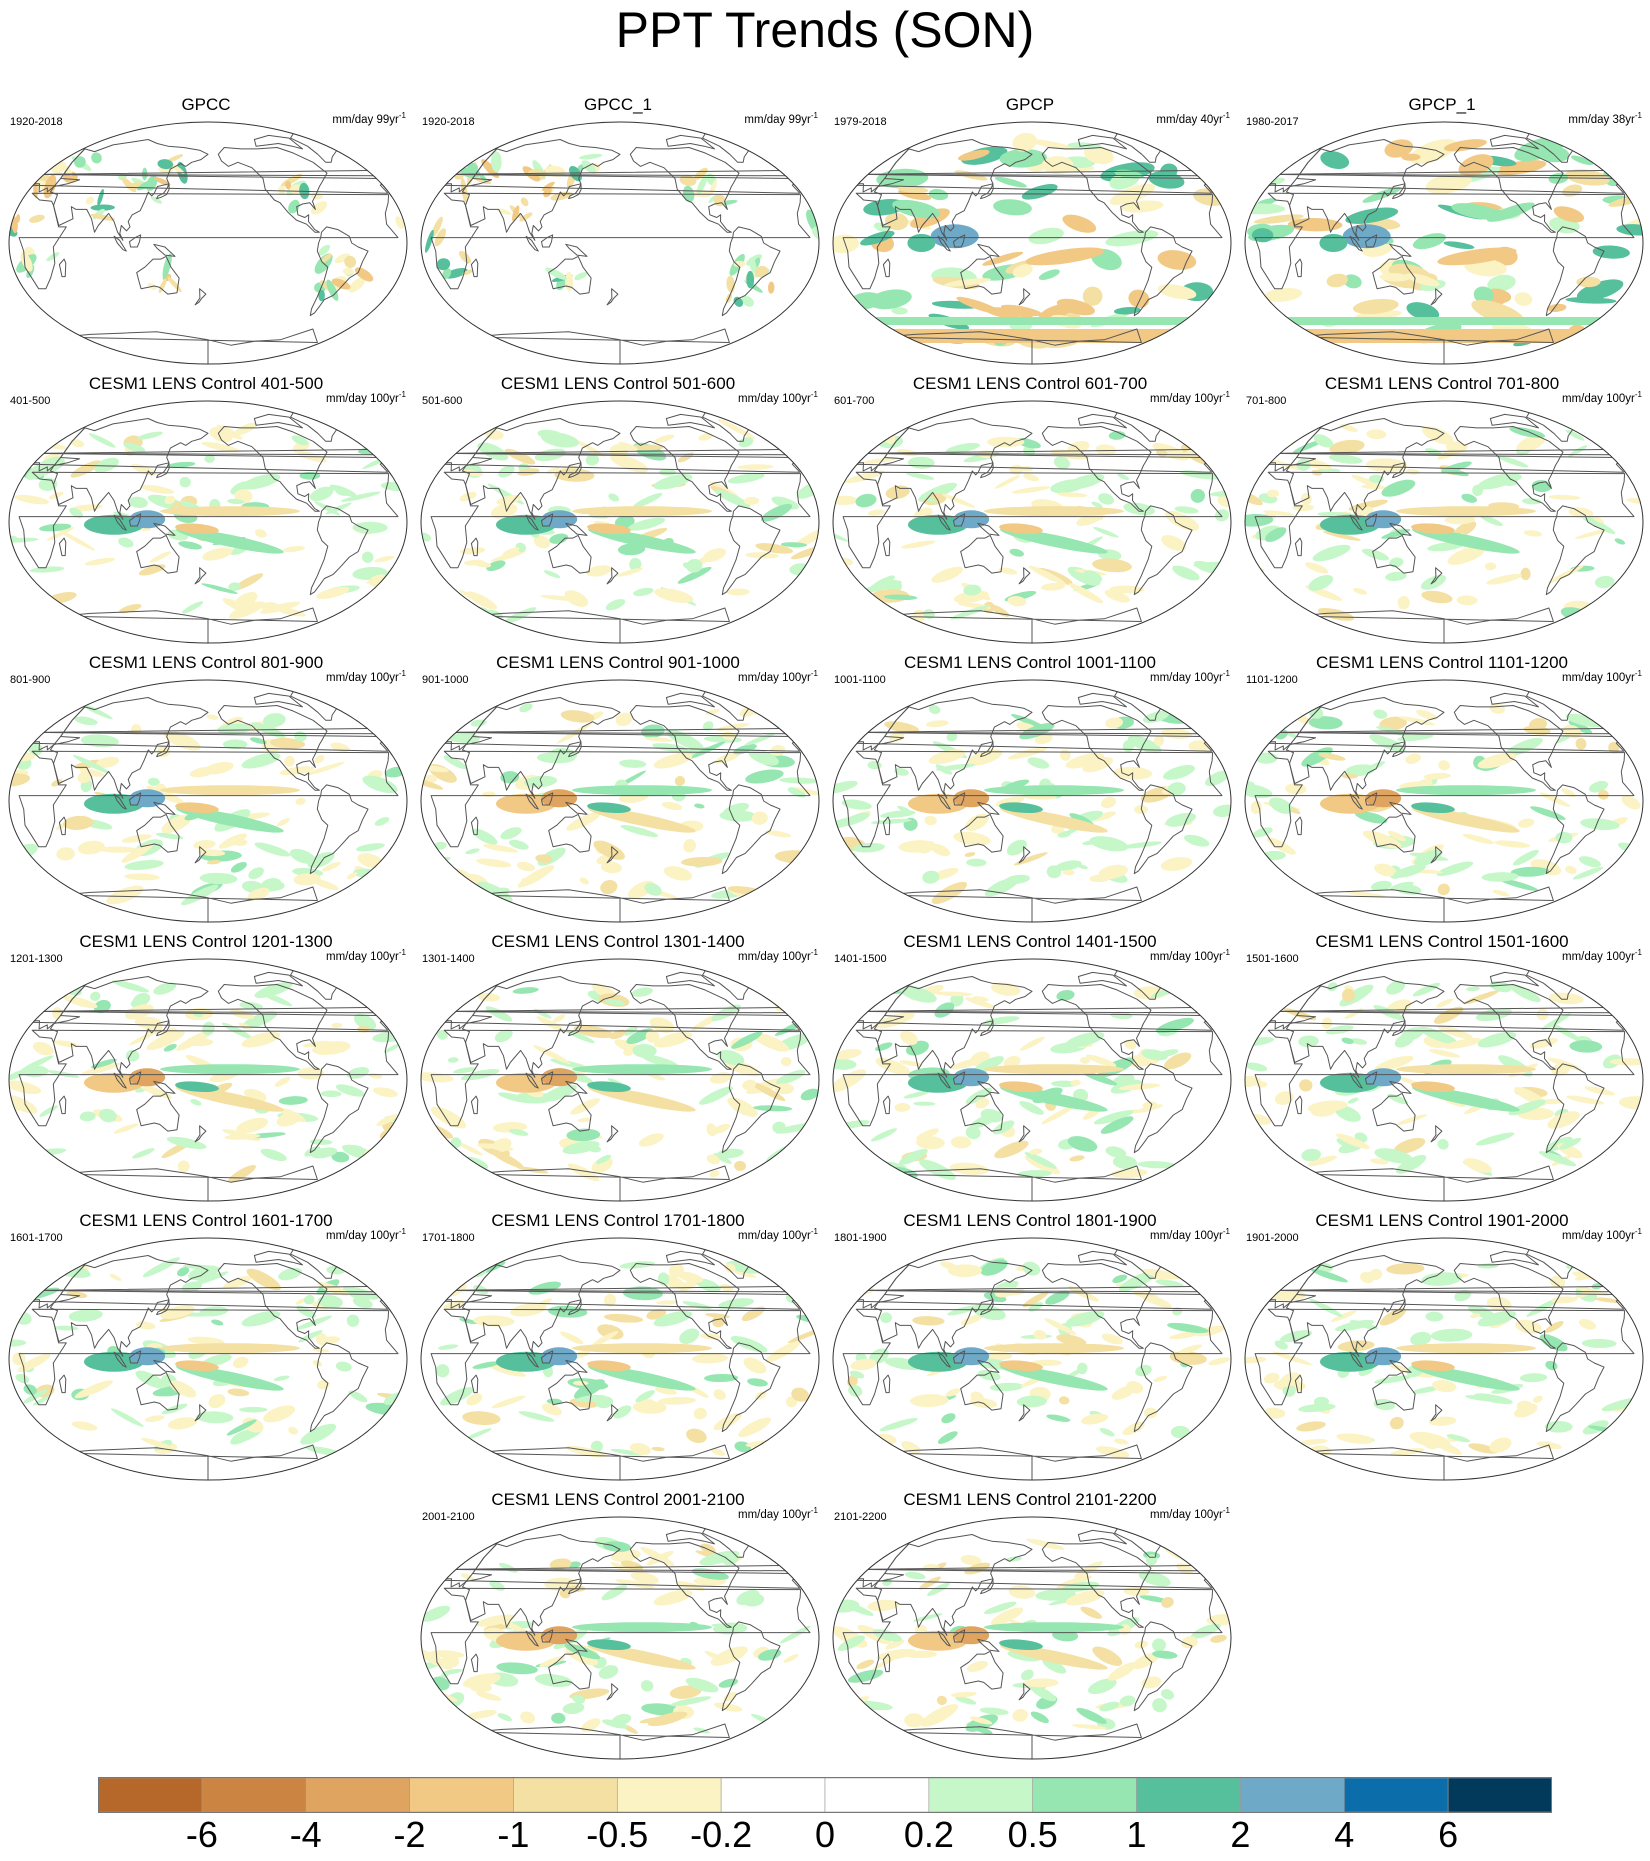  I want to click on australia-coastline, so click(1394, 1112).